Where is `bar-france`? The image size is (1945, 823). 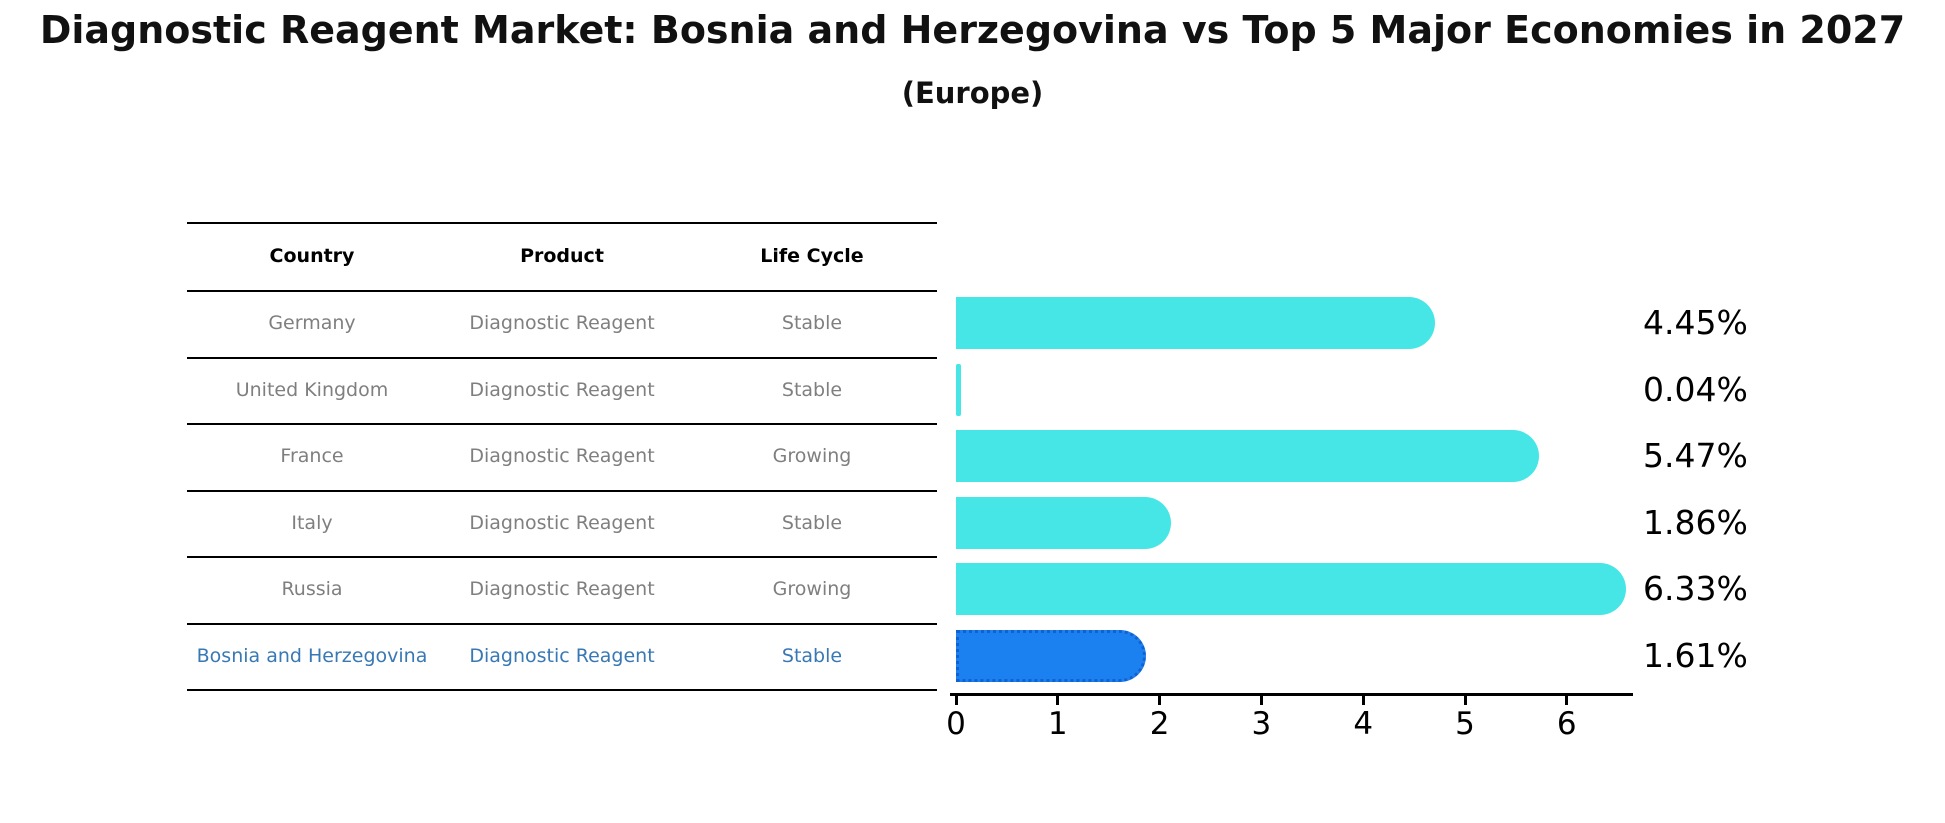
bar-france is located at coordinates (1247, 456).